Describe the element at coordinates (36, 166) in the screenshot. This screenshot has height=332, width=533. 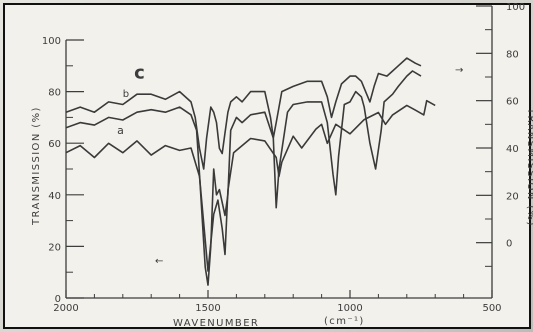
I see `y-axis-left-label: TRANSMISSION (%)` at that location.